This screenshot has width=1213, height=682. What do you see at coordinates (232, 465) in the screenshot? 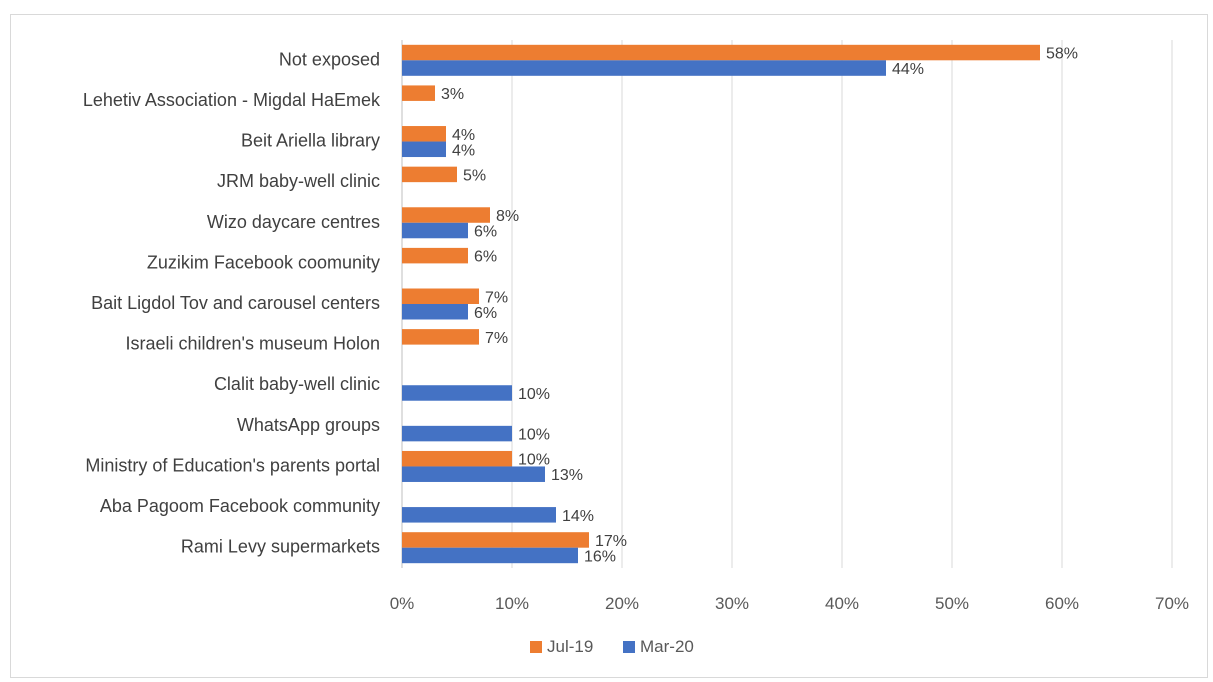
I see `category-label: Ministry of Education's parents portal` at bounding box center [232, 465].